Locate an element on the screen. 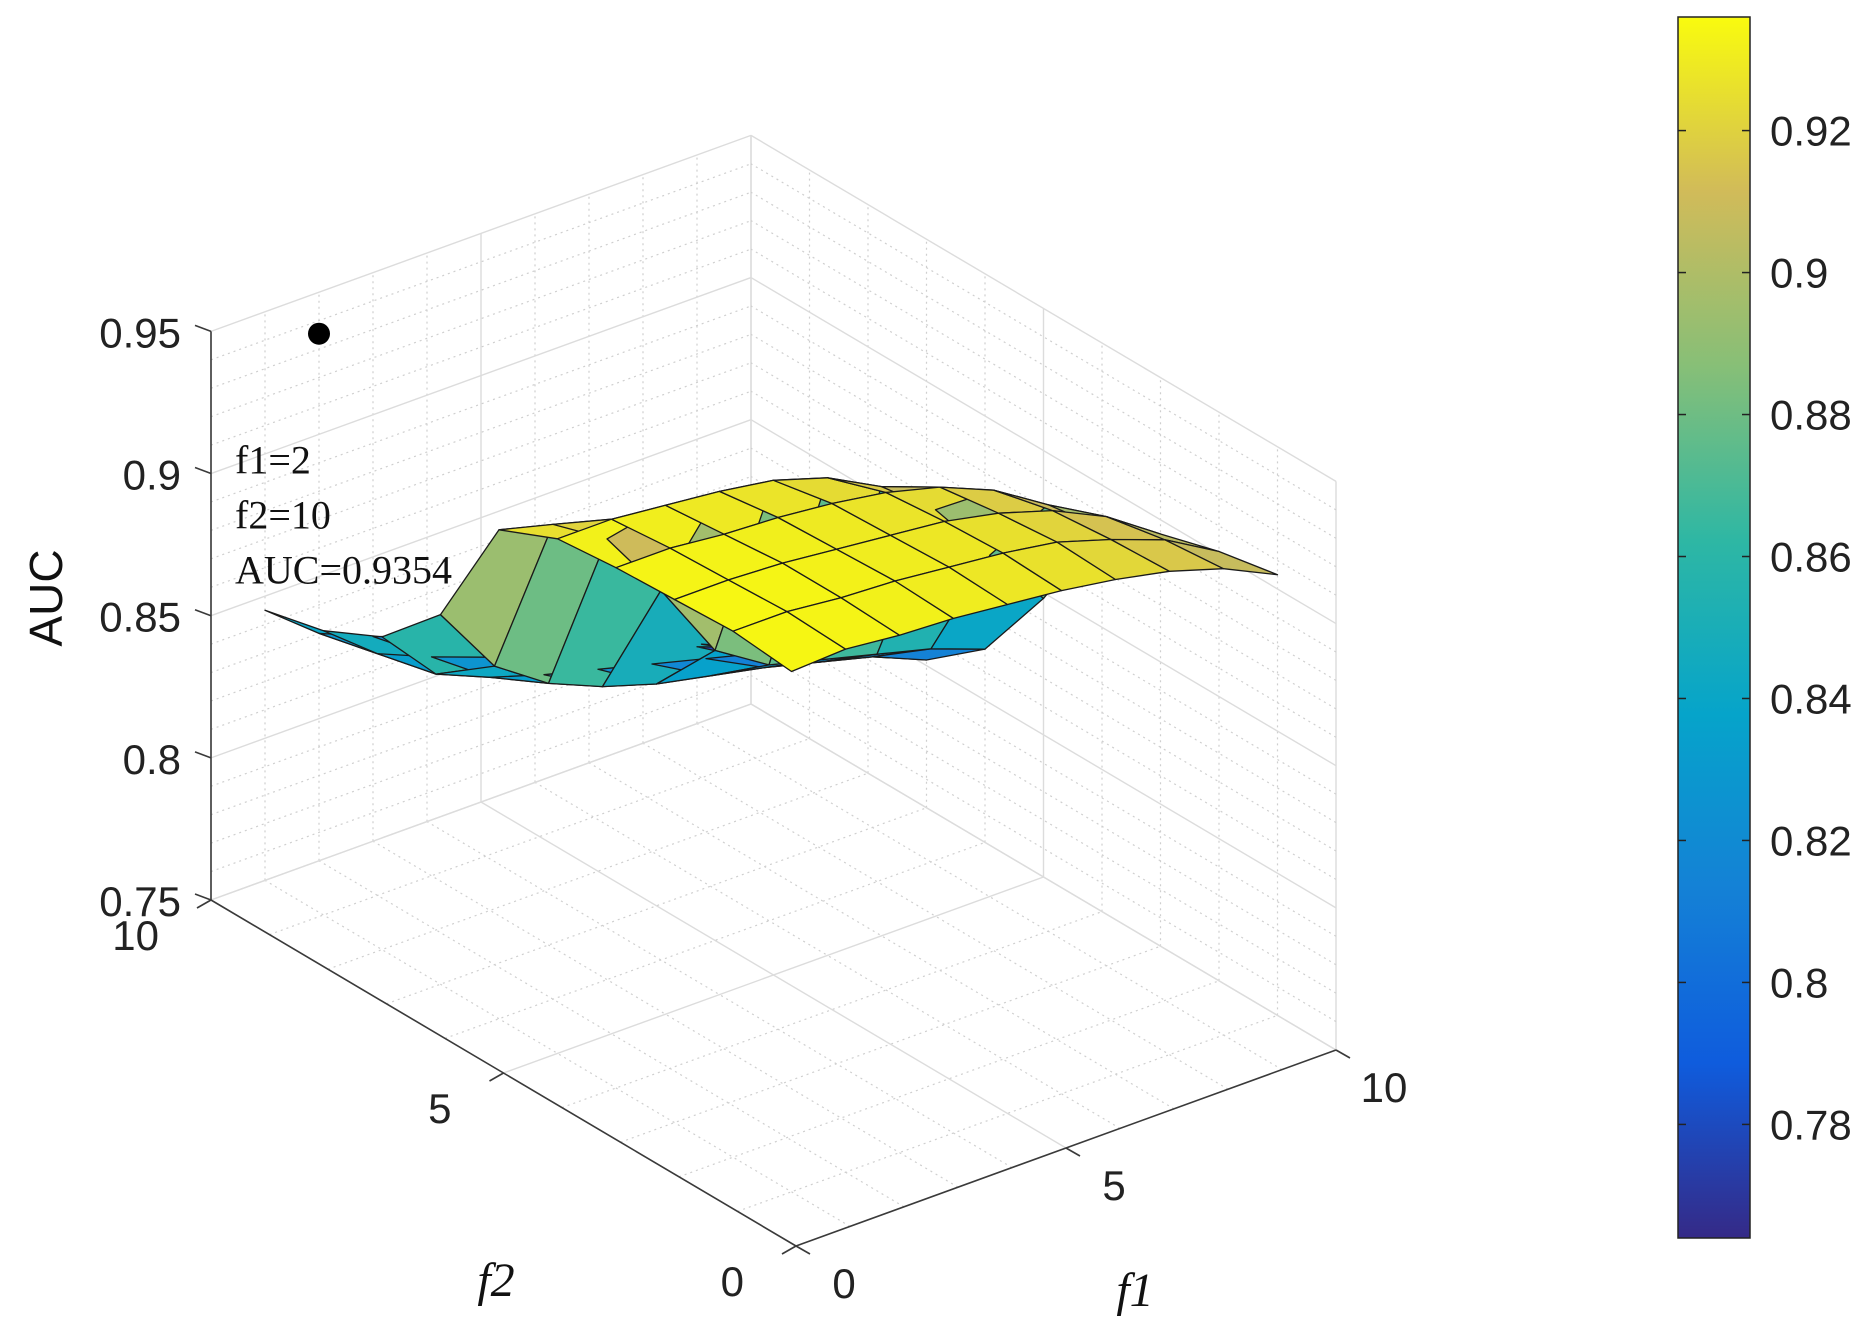  f2-tick-label: 10 is located at coordinates (135, 935).